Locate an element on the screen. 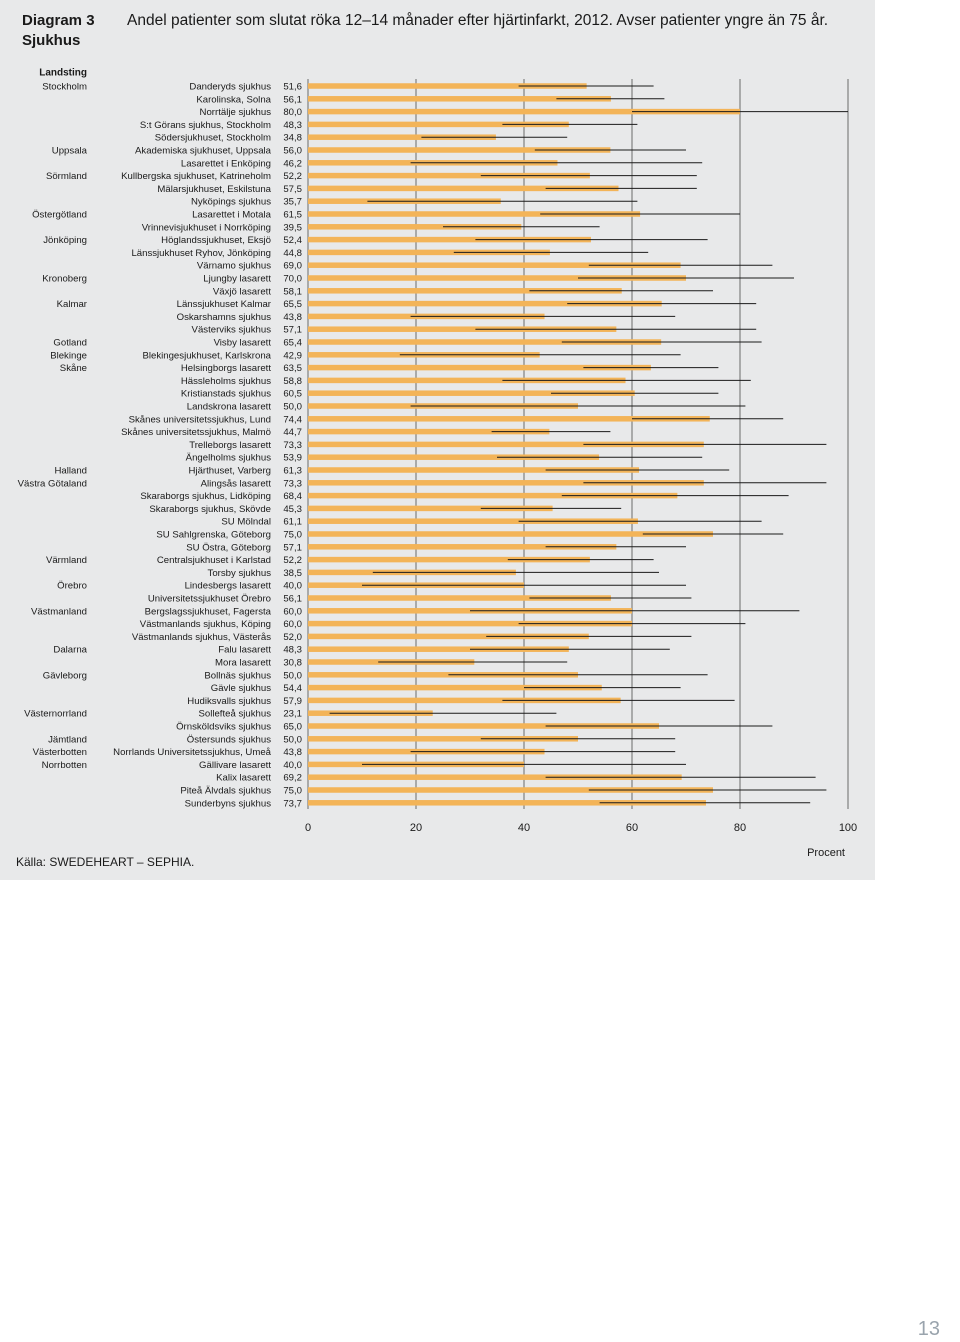 Image resolution: width=960 pixels, height=1342 pixels. region-label: Västra Götaland is located at coordinates (52, 483).